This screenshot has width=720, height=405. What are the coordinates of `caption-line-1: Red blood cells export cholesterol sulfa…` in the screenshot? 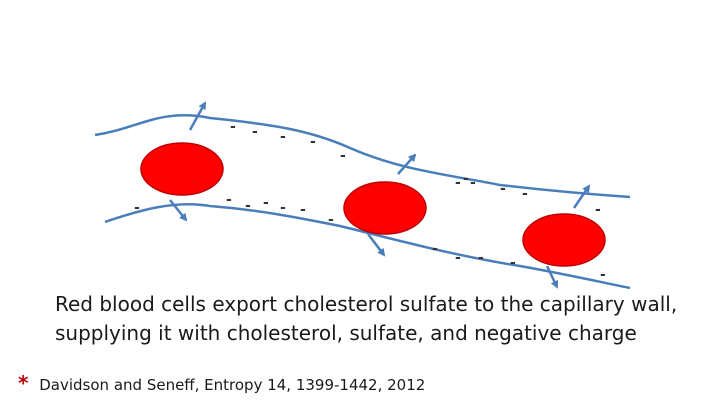 It's located at (366, 304).